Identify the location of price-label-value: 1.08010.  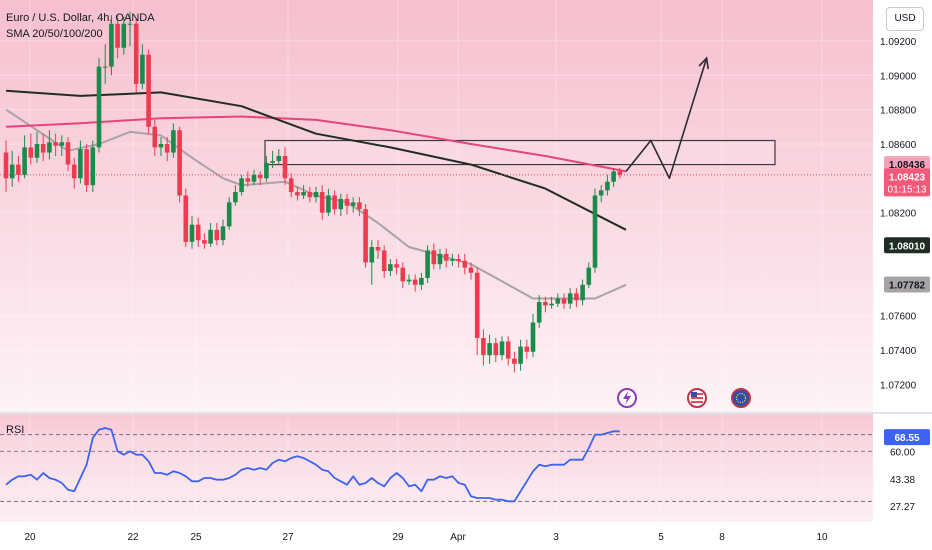
(907, 246).